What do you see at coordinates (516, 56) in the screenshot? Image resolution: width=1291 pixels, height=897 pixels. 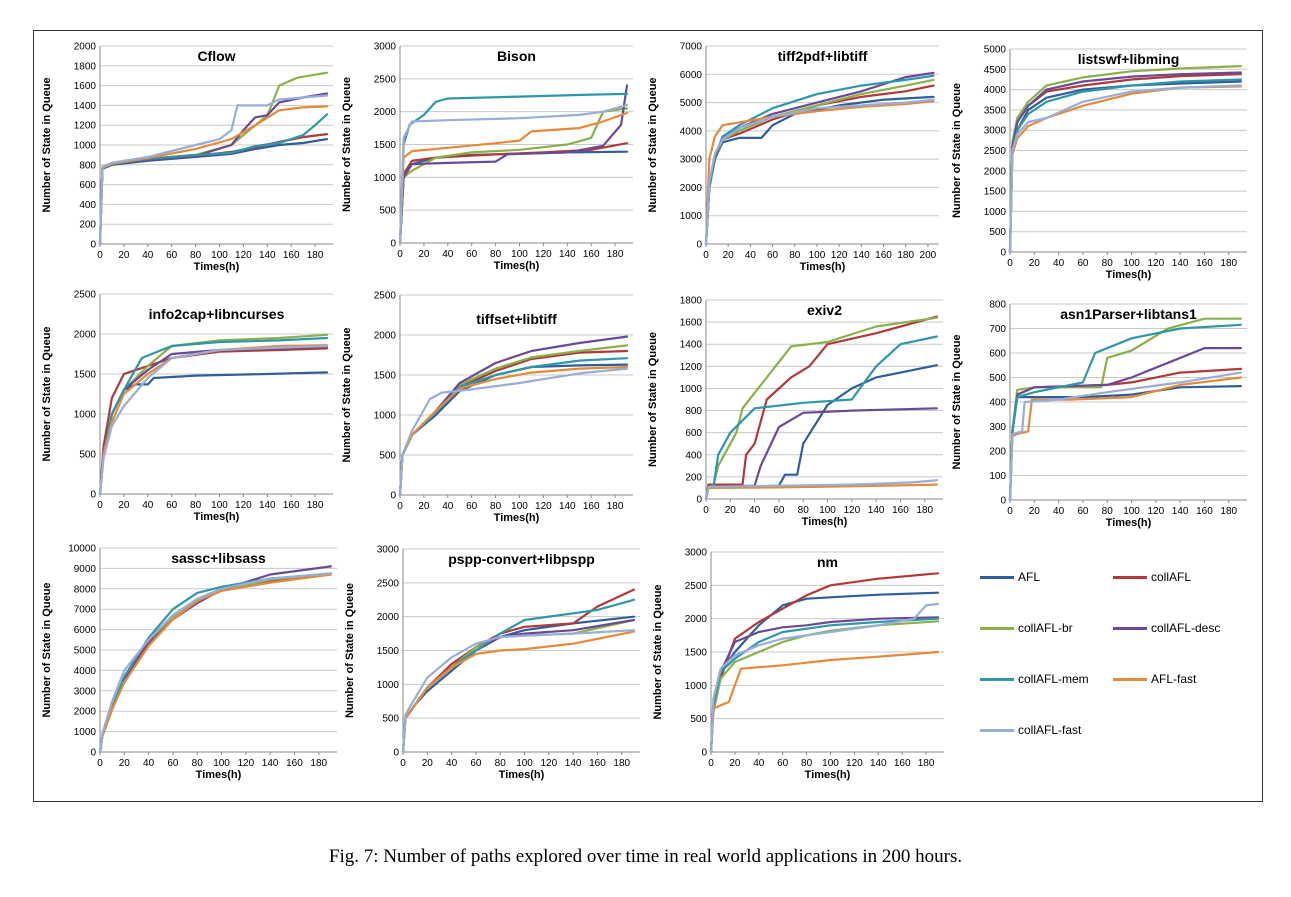 I see `chart-title: Bison` at bounding box center [516, 56].